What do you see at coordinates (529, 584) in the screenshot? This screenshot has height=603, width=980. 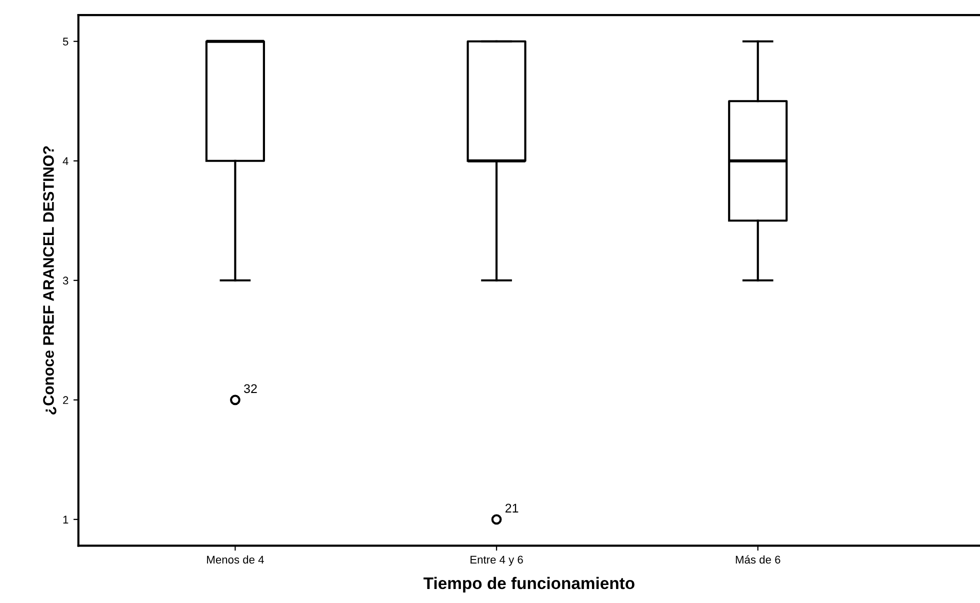 I see `x-axis-title: Tiempo de funcionamiento` at bounding box center [529, 584].